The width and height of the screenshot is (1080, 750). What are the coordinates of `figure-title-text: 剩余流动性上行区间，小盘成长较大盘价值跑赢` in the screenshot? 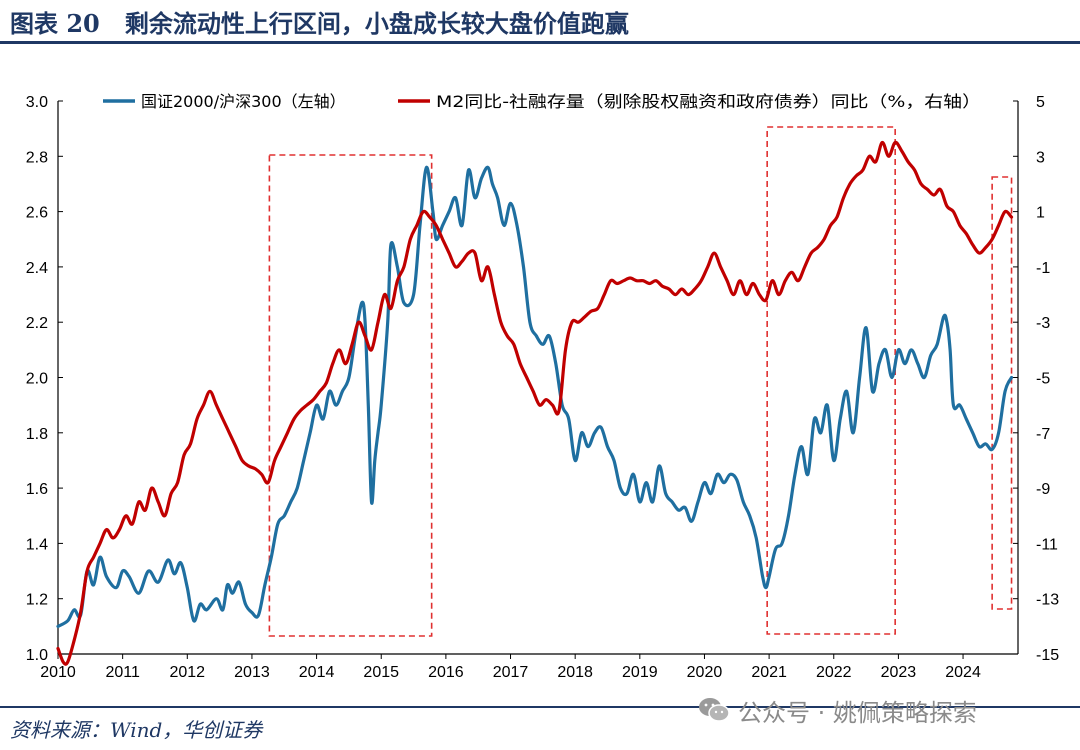 It's located at (376, 23).